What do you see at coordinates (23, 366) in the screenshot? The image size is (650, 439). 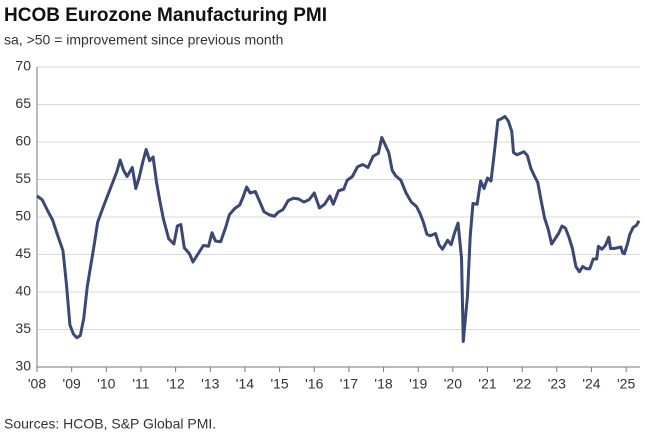 I see `y-tick-label: 30` at bounding box center [23, 366].